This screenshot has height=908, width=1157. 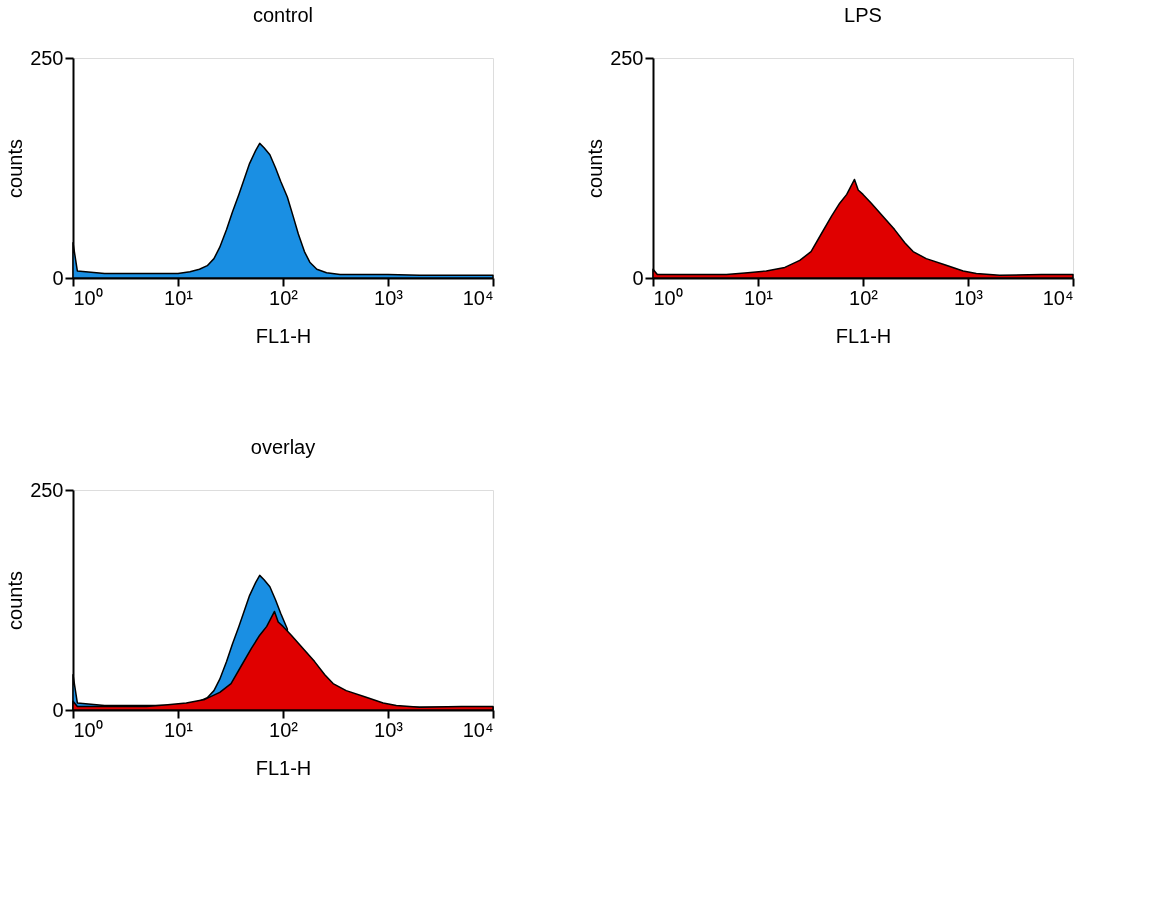 I want to click on chart-title: overlay, so click(x=283, y=447).